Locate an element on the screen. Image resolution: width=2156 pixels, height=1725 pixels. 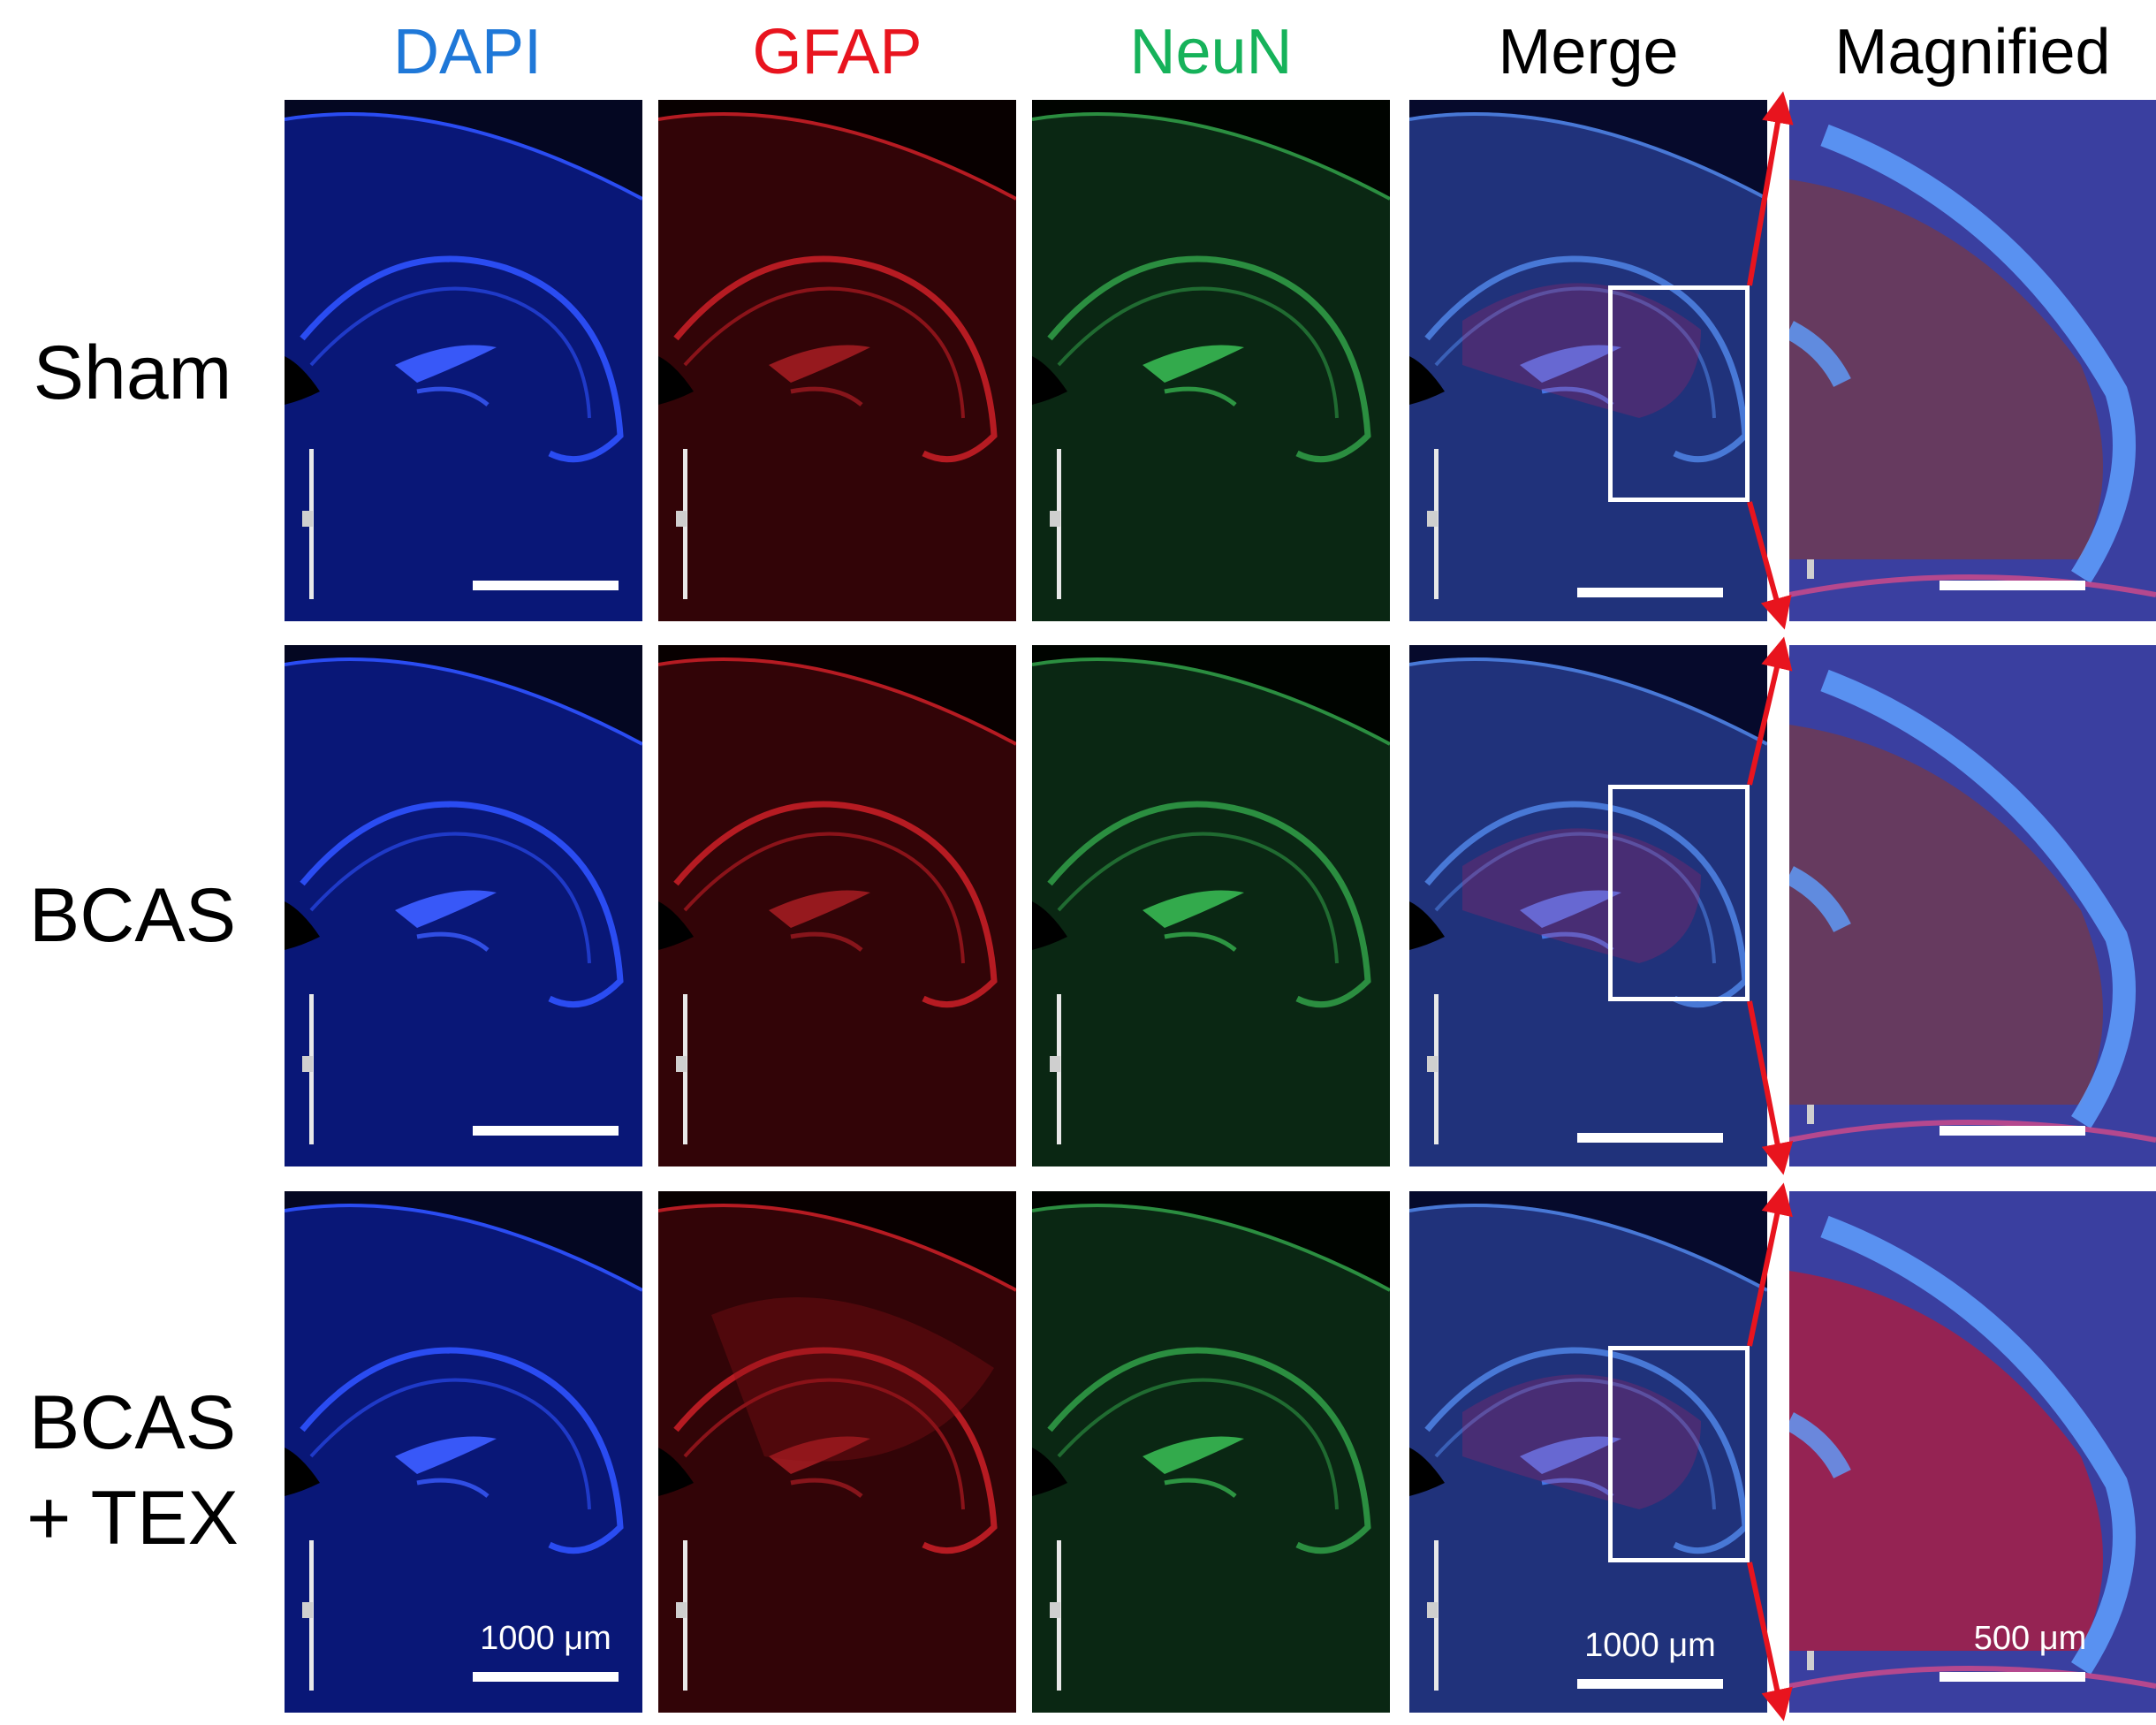
panel-bcas-magnified is located at coordinates (1972, 905).